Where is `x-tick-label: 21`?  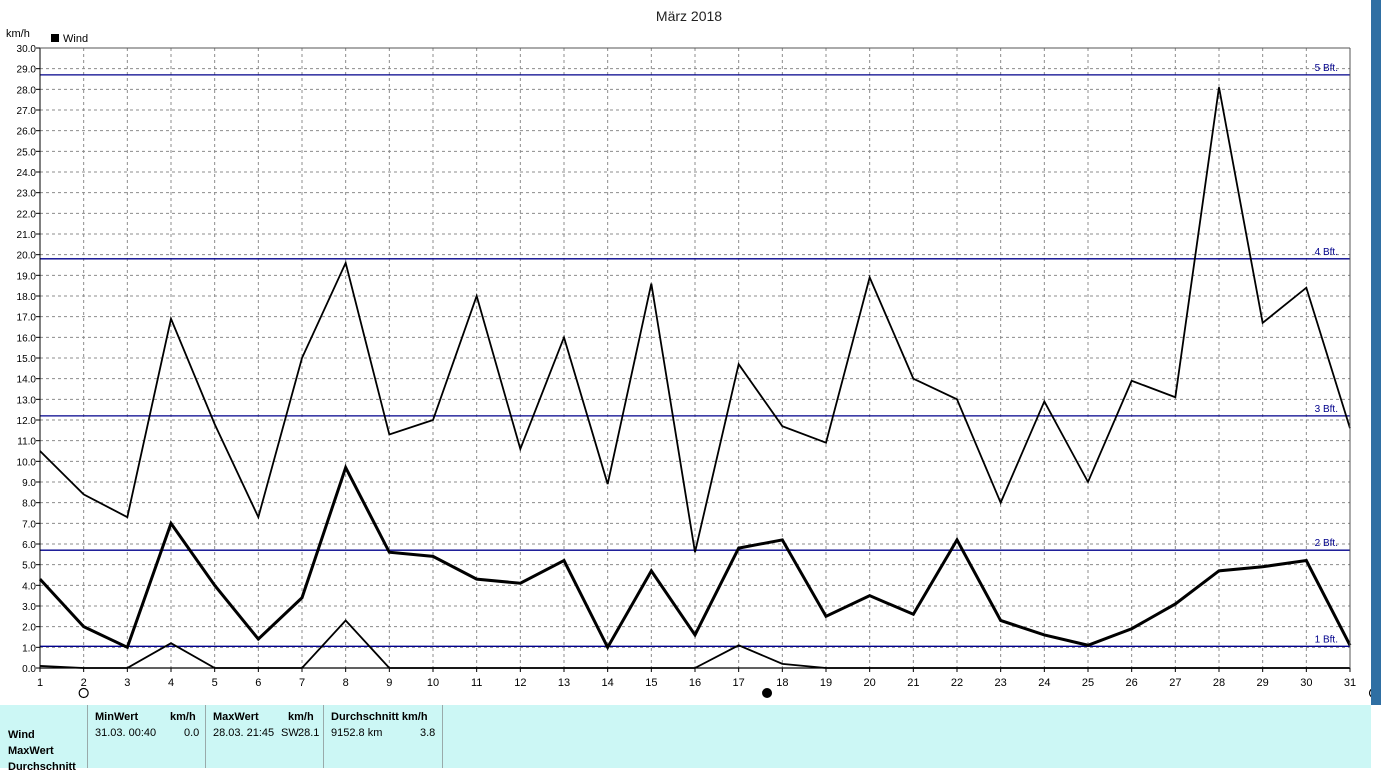
x-tick-label: 21 is located at coordinates (913, 683).